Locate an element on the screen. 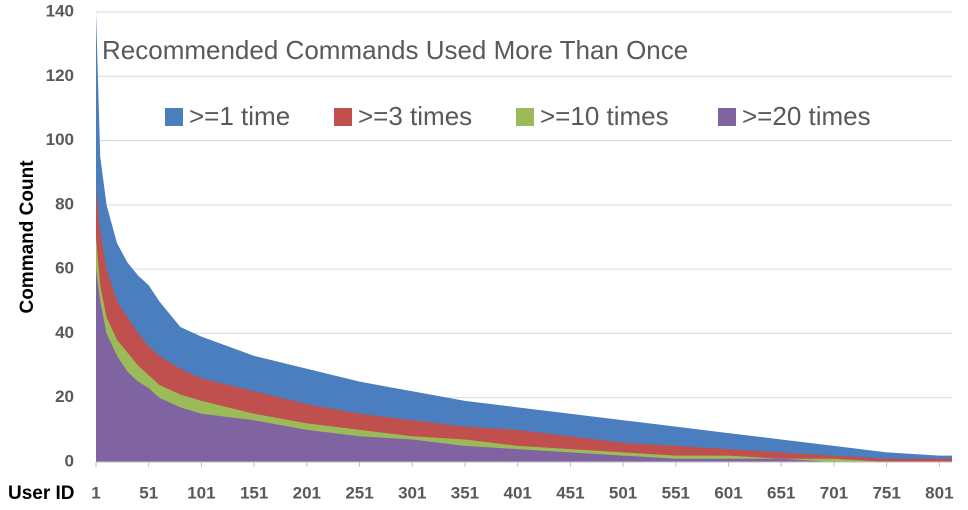 The height and width of the screenshot is (510, 968). x-tick-label: 351 is located at coordinates (465, 492).